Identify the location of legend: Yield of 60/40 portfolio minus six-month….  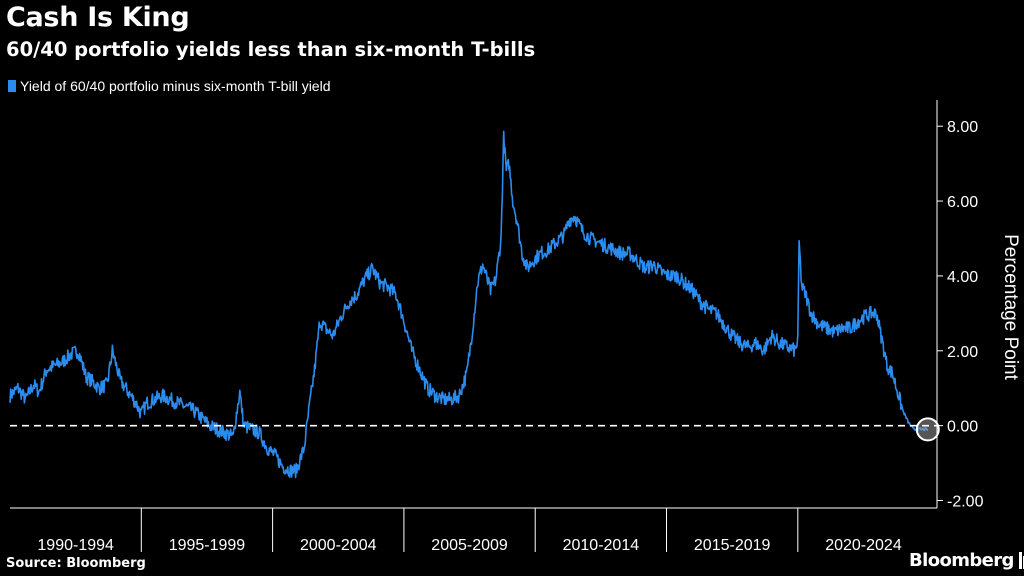
(169, 86).